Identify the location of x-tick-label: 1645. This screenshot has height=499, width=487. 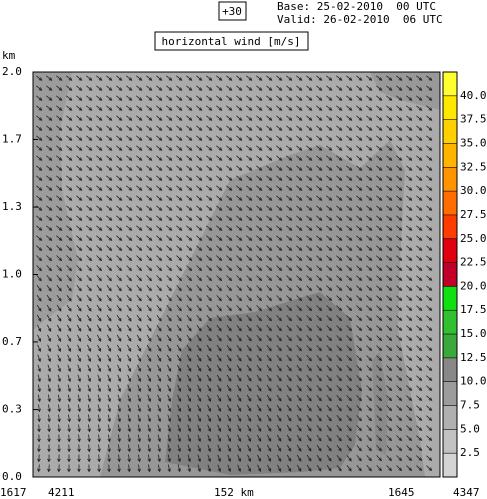
(401, 492).